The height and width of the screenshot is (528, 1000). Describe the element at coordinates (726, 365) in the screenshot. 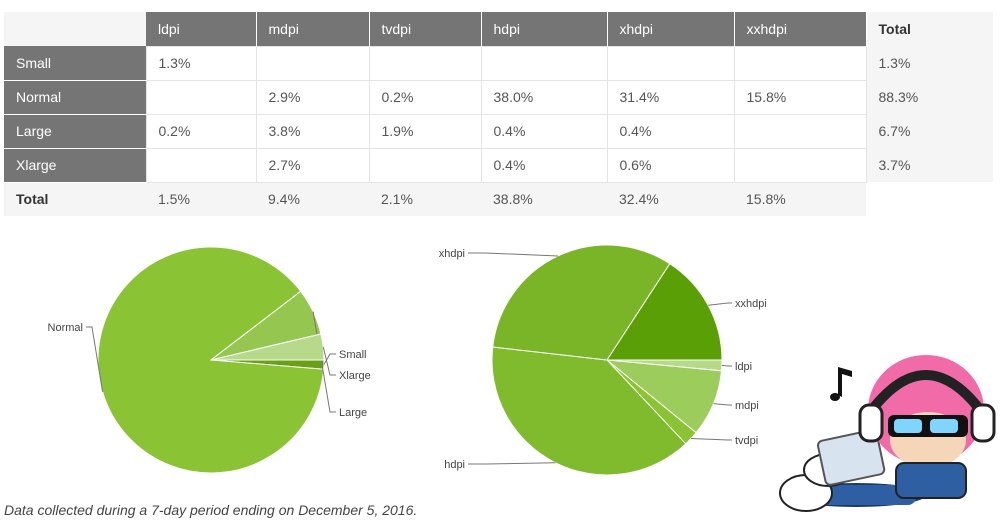

I see `leader-line-ldpi` at that location.